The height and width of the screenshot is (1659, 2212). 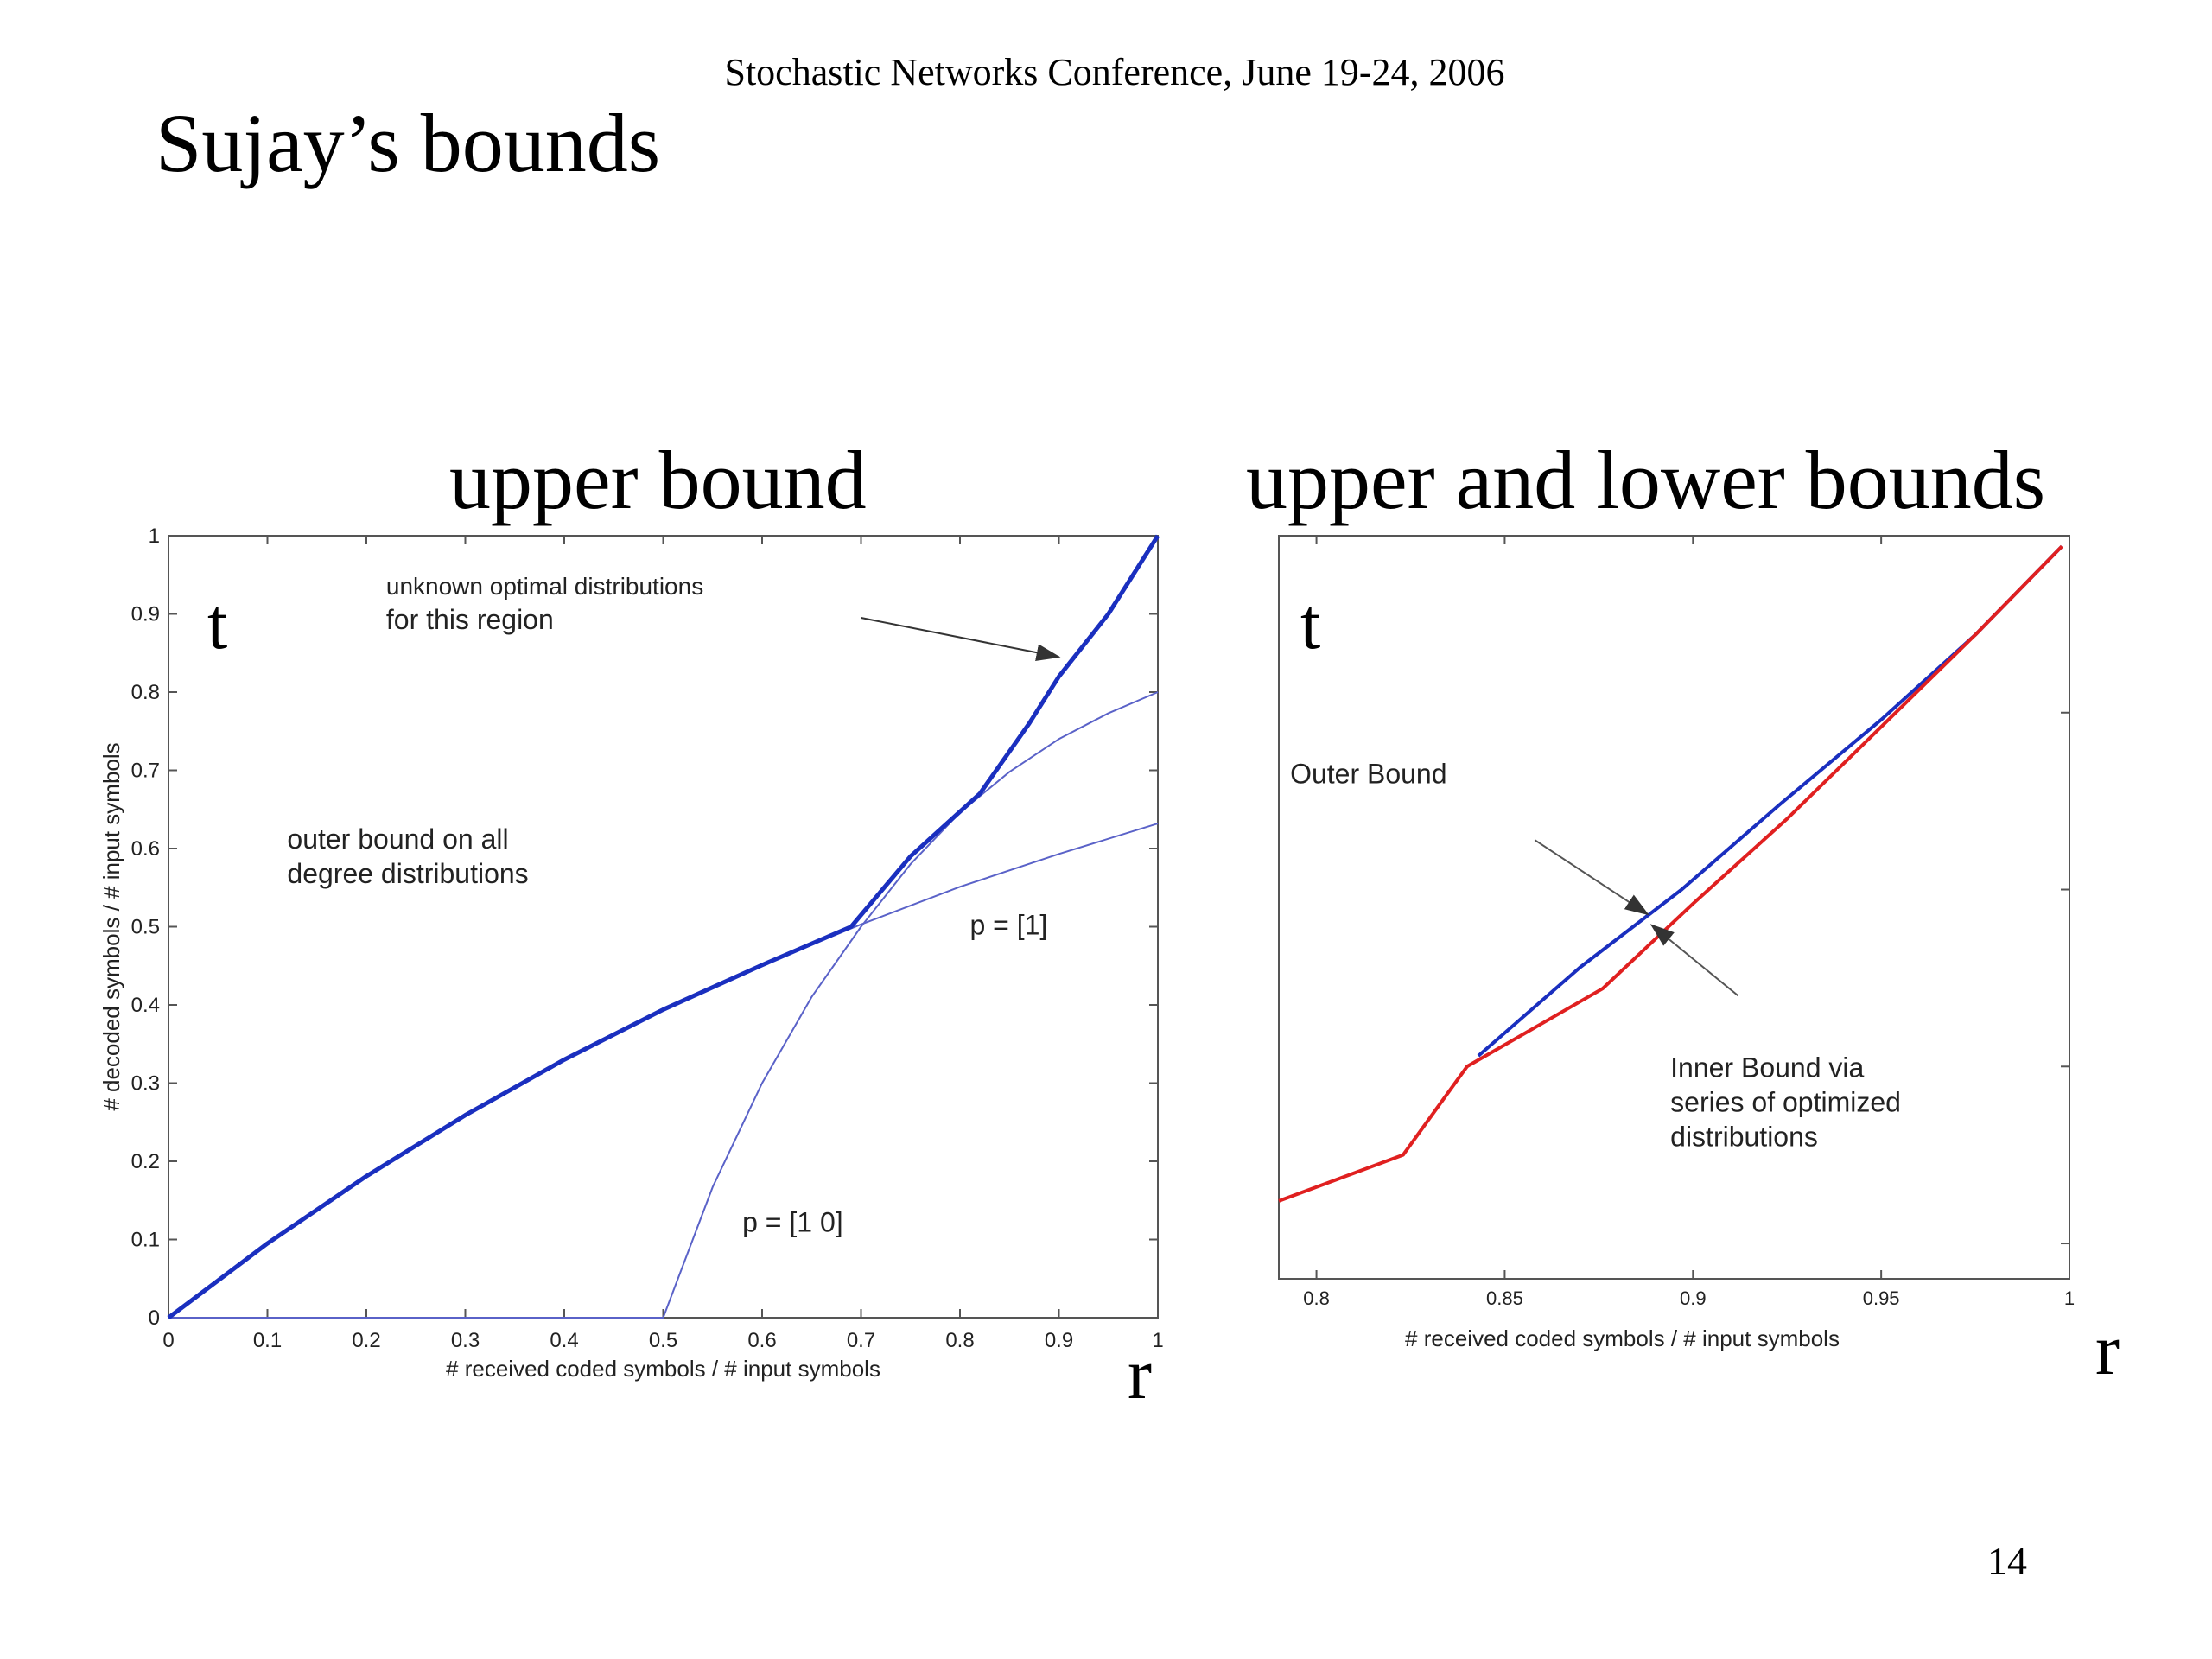 What do you see at coordinates (564, 1340) in the screenshot?
I see `x-tick-label: 0.4` at bounding box center [564, 1340].